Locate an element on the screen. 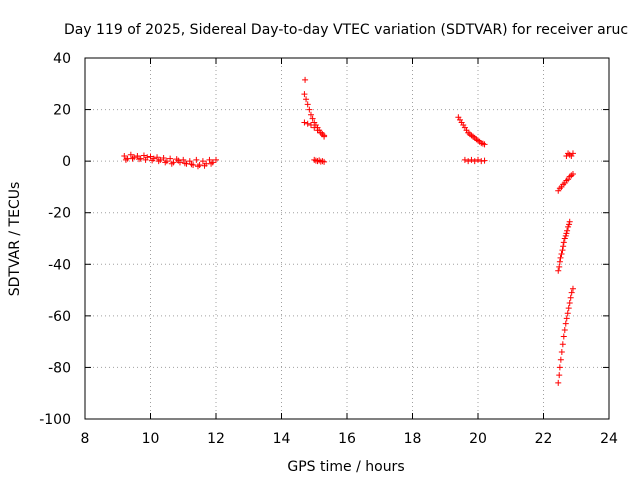  y-tick-label: 20 is located at coordinates (62, 111).